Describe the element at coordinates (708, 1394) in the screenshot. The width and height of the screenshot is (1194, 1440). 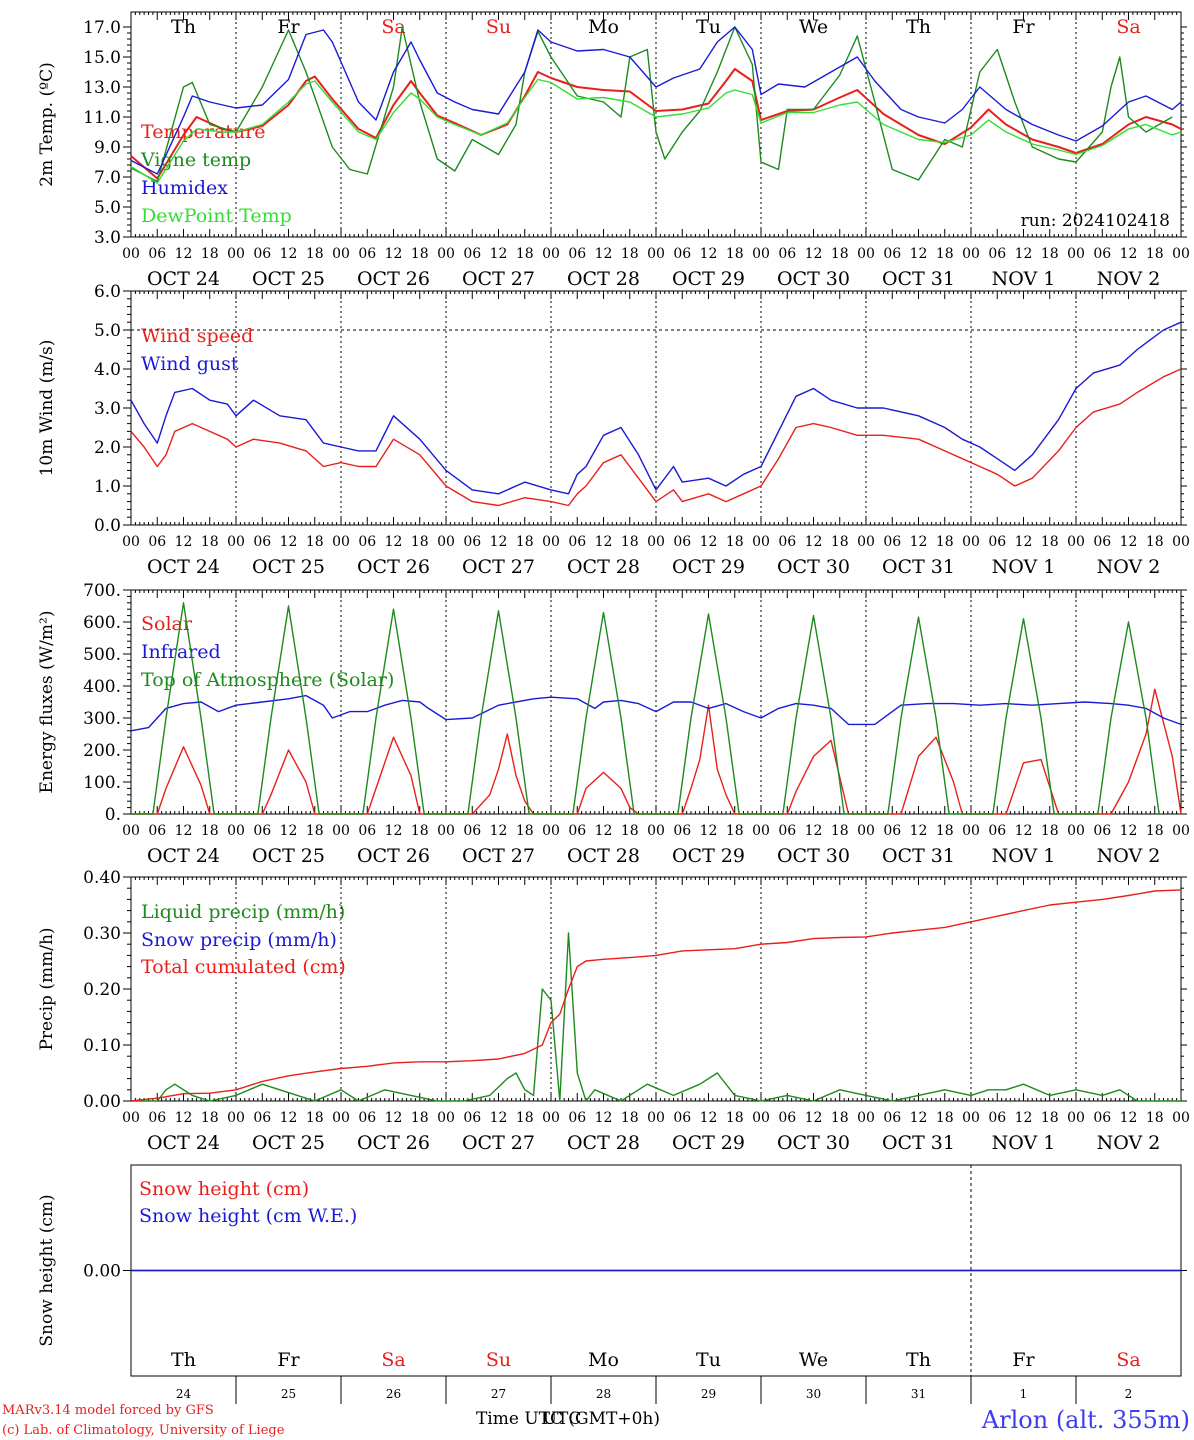
I see `date-label-short: 29` at that location.